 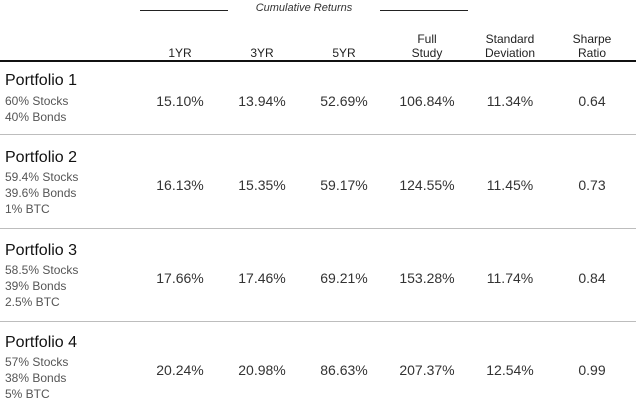 I want to click on allocation-line: 5% BTC, so click(x=27, y=394).